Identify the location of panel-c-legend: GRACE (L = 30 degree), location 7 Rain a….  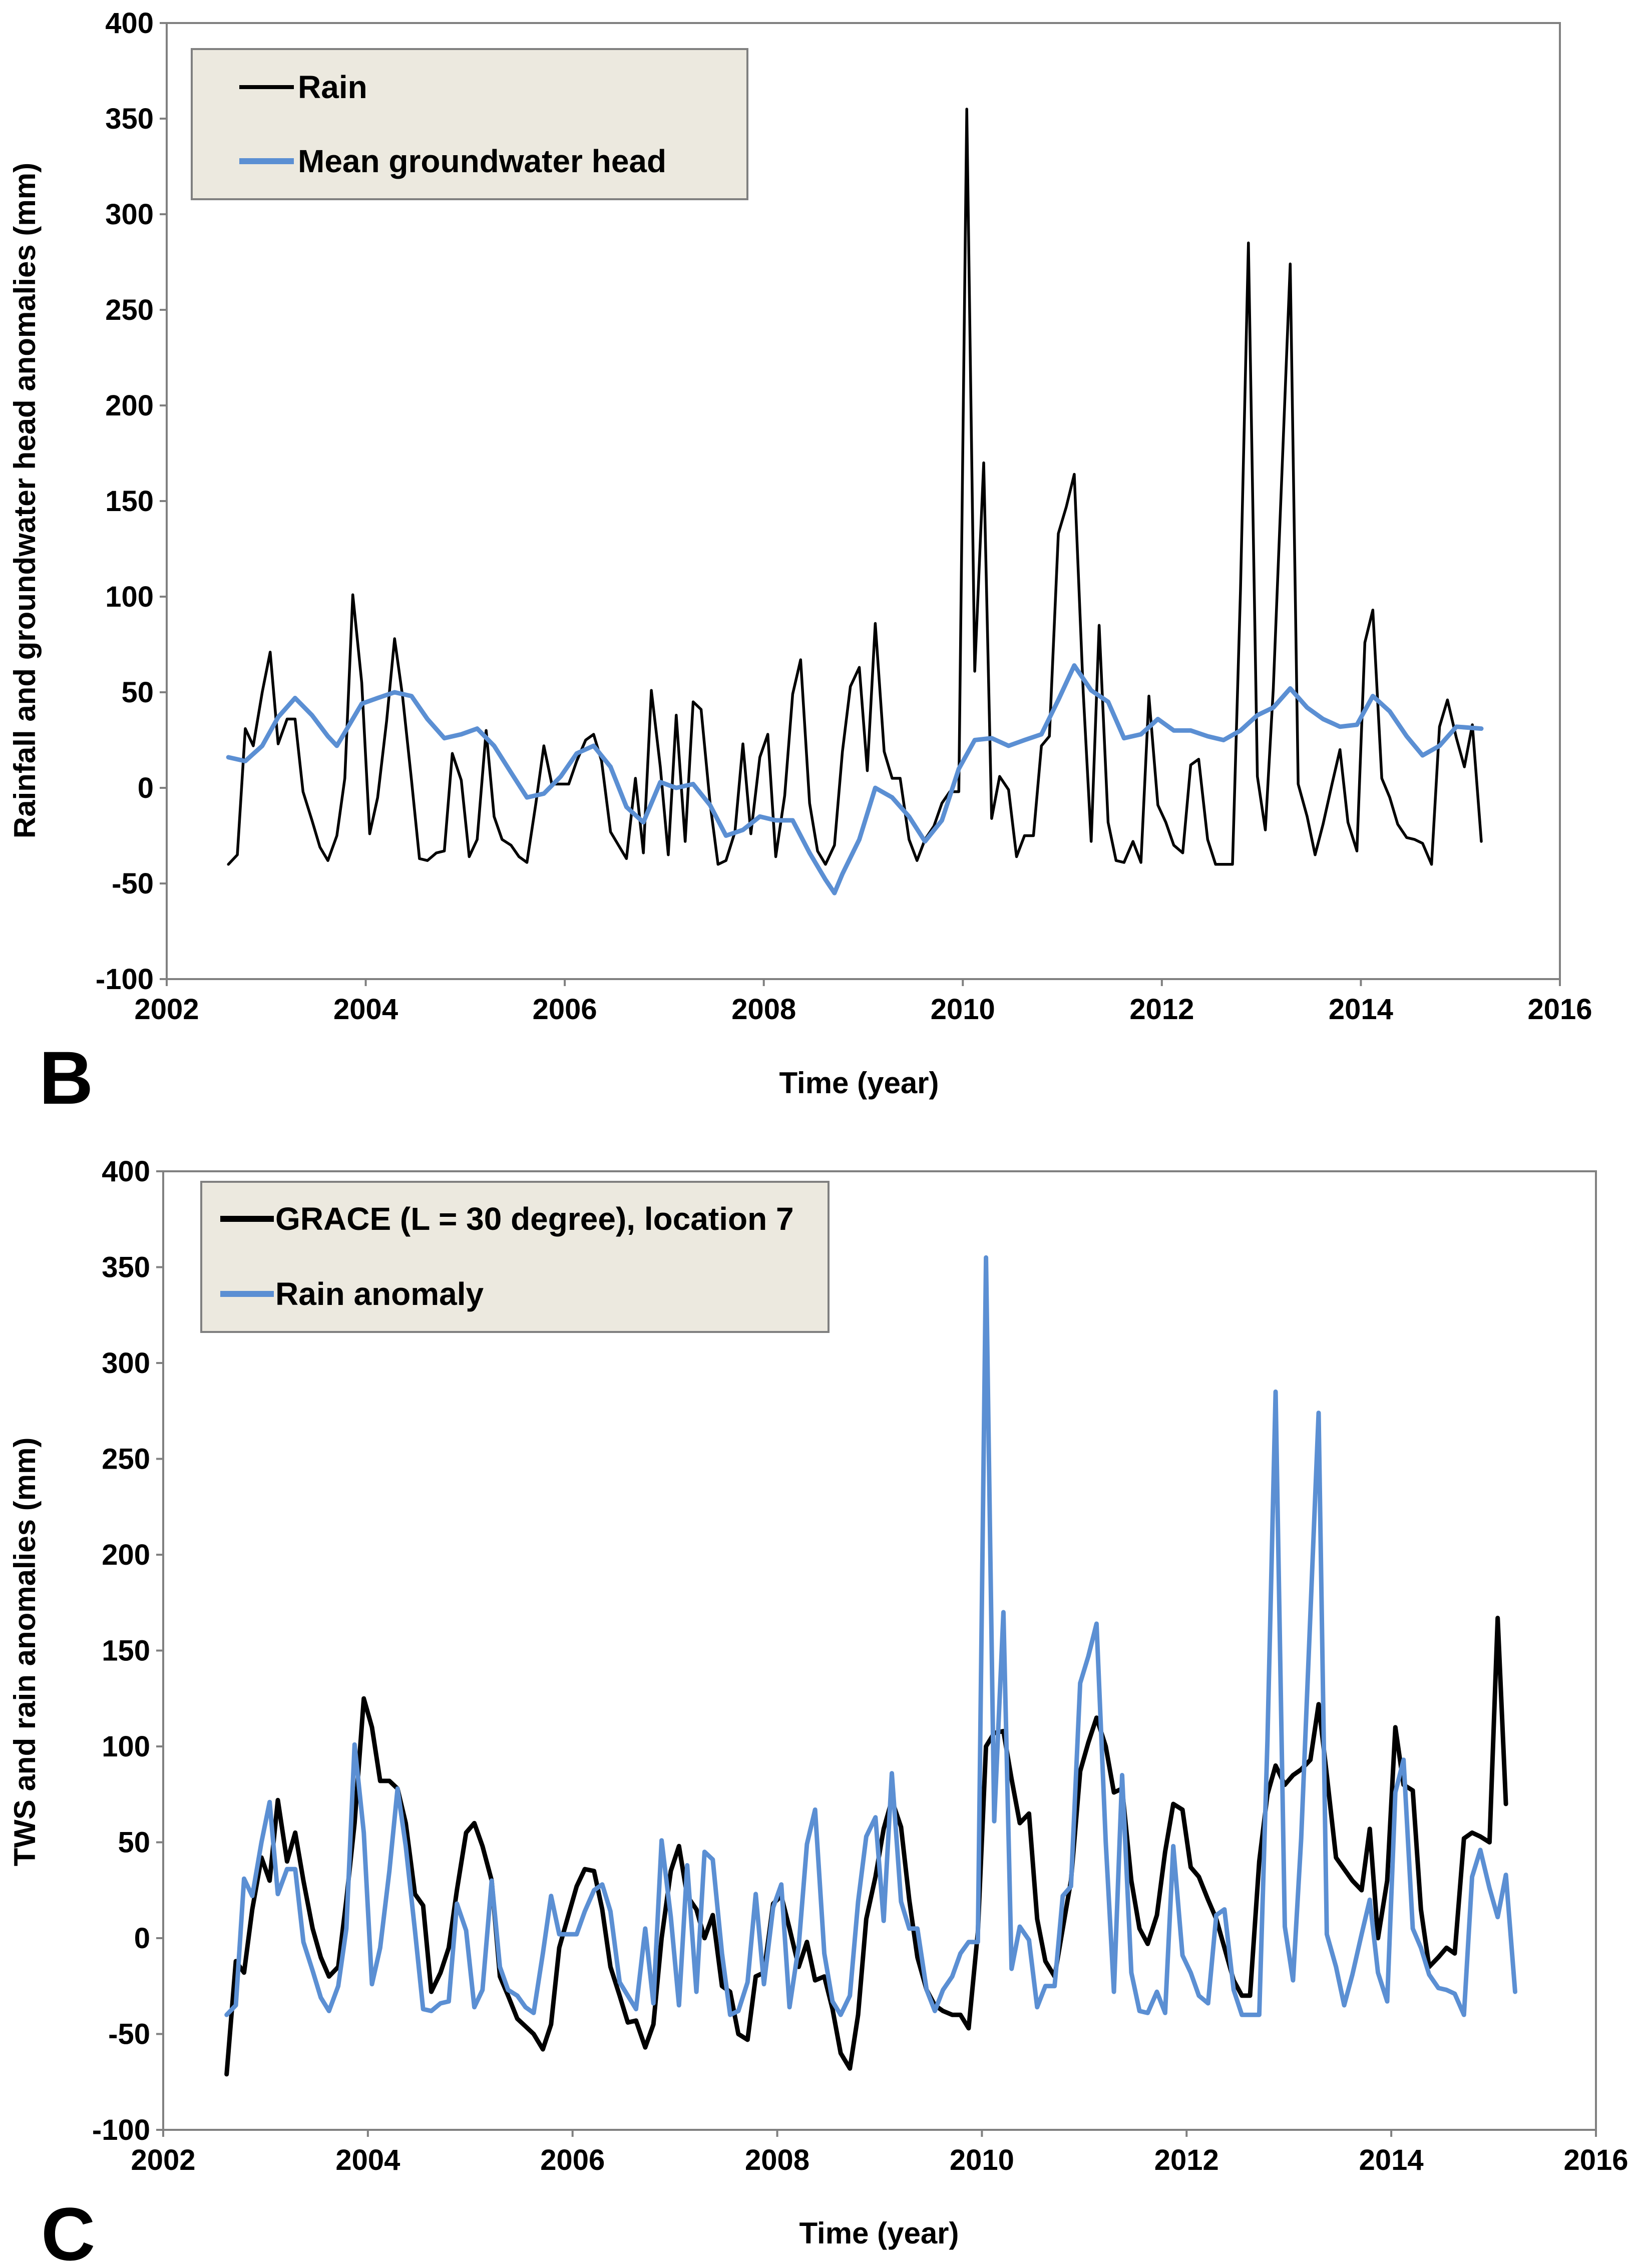
(515, 1257).